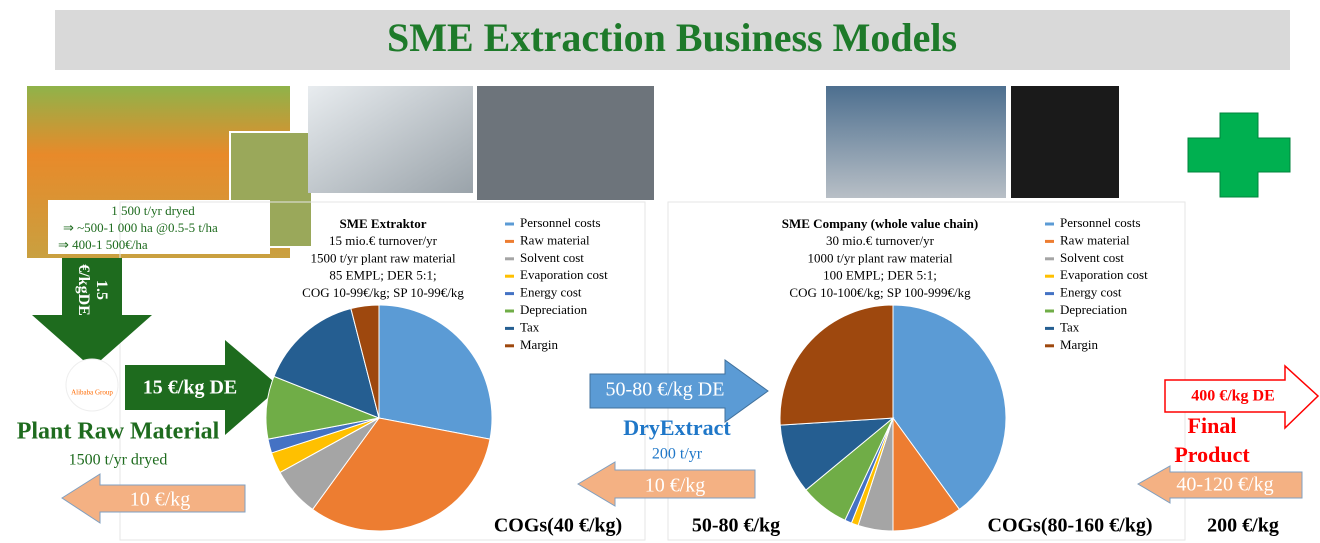 This screenshot has width=1320, height=543. What do you see at coordinates (1224, 485) in the screenshot?
I see `arrow-label: 40-120 €/kg` at bounding box center [1224, 485].